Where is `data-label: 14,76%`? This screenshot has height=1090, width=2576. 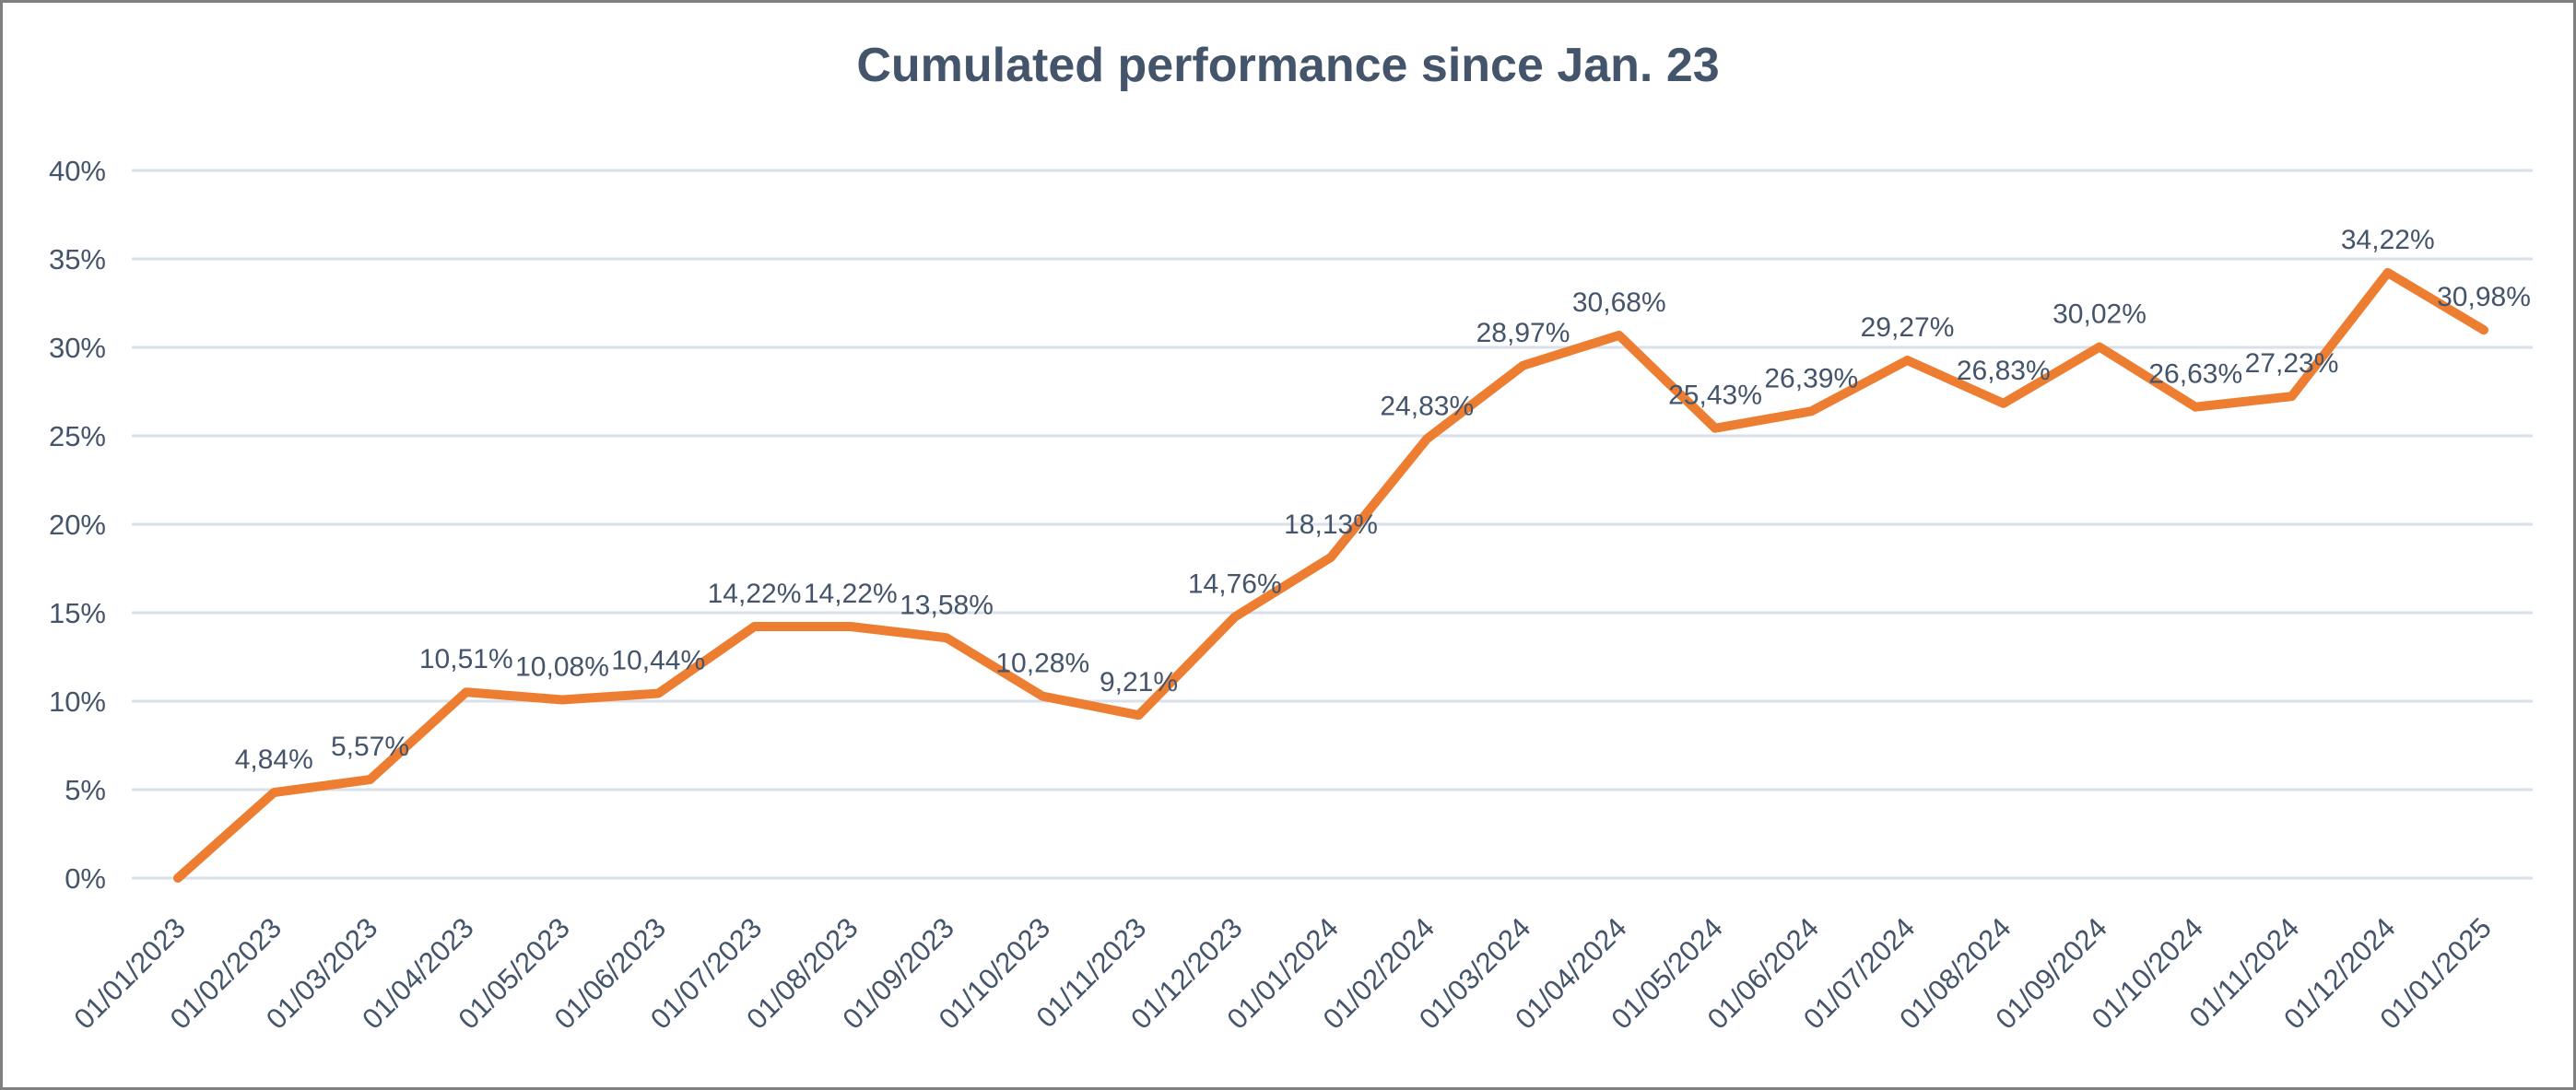
data-label: 14,76% is located at coordinates (1235, 584).